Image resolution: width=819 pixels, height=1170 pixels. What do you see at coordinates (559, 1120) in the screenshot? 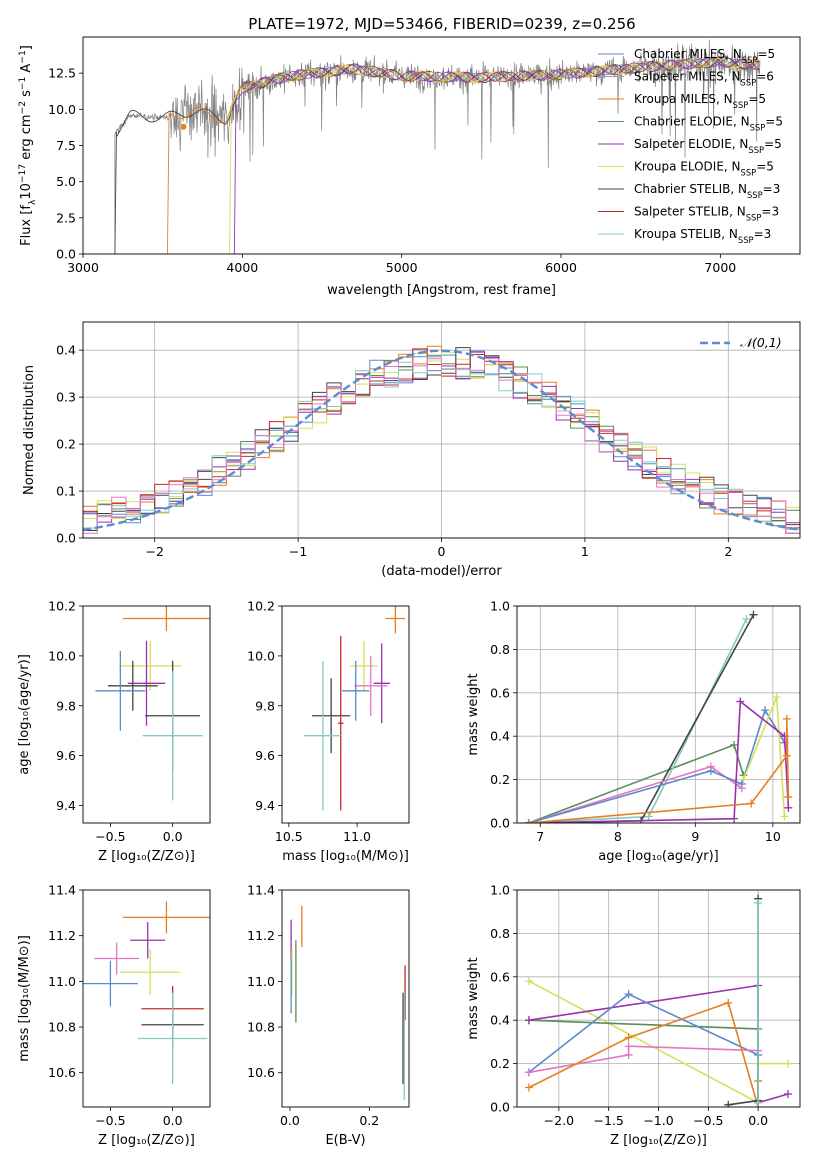
I see `x-tick-label: −2.0` at bounding box center [559, 1120].